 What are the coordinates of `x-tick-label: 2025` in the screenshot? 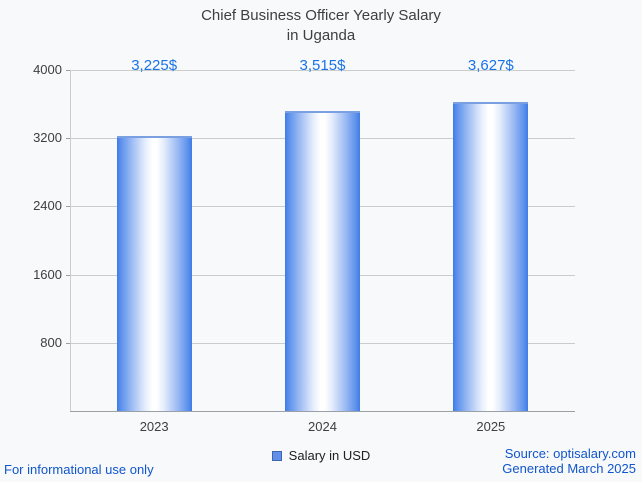 It's located at (491, 426).